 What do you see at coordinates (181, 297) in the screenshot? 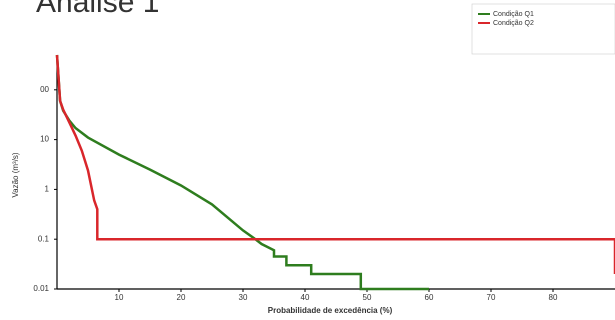
I see `x-tick-label: 20` at bounding box center [181, 297].